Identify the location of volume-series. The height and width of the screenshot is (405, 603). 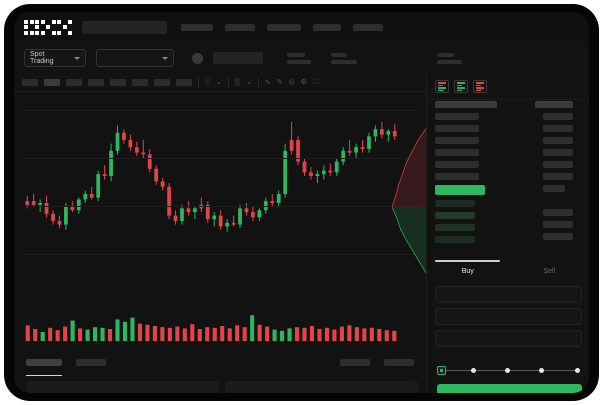
(211, 328).